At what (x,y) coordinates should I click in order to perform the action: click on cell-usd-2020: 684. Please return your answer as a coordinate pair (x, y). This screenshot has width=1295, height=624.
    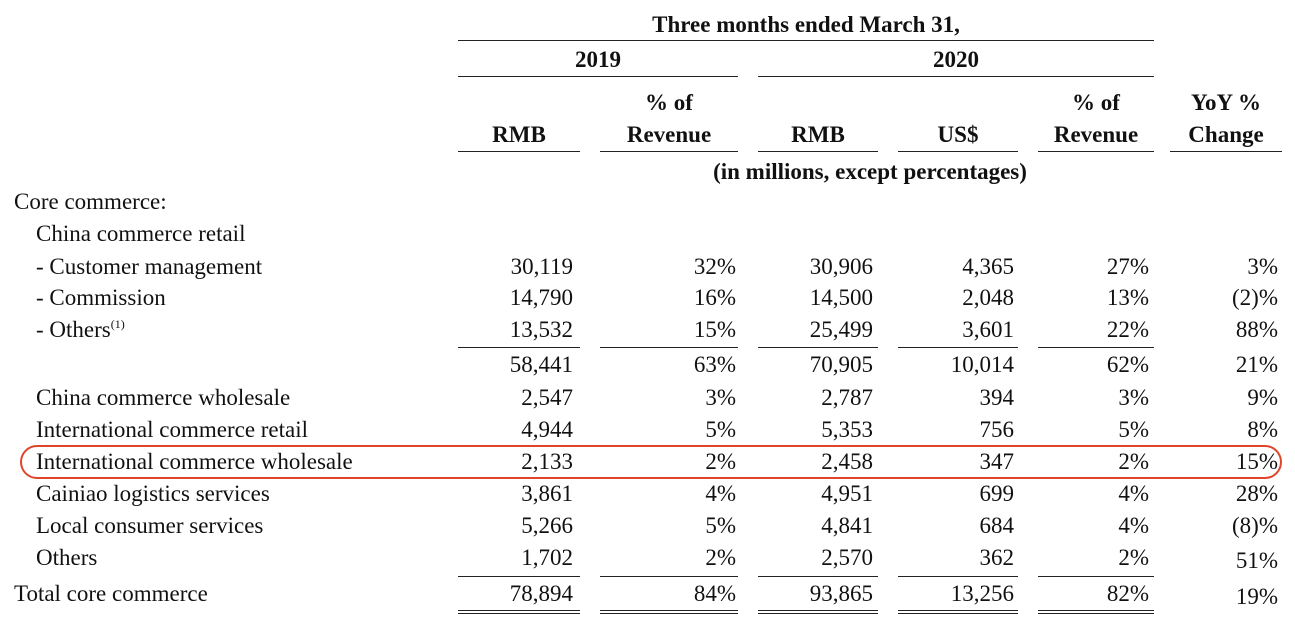
    Looking at the image, I should click on (997, 525).